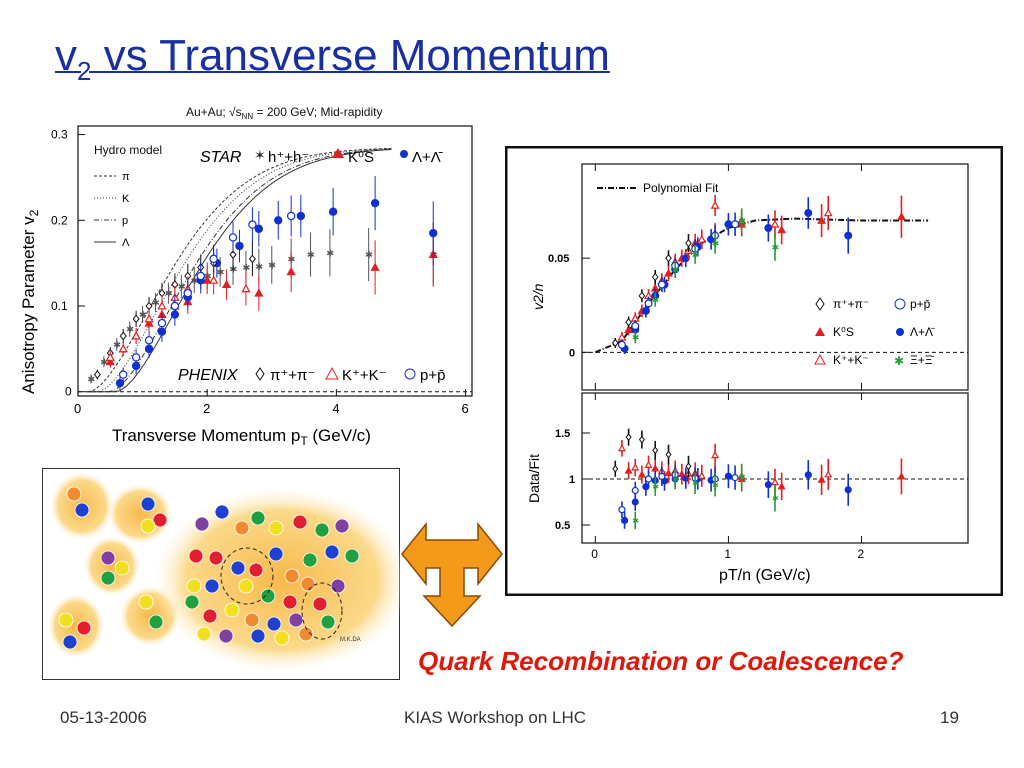  I want to click on left-xtick-label: 4, so click(335, 408).